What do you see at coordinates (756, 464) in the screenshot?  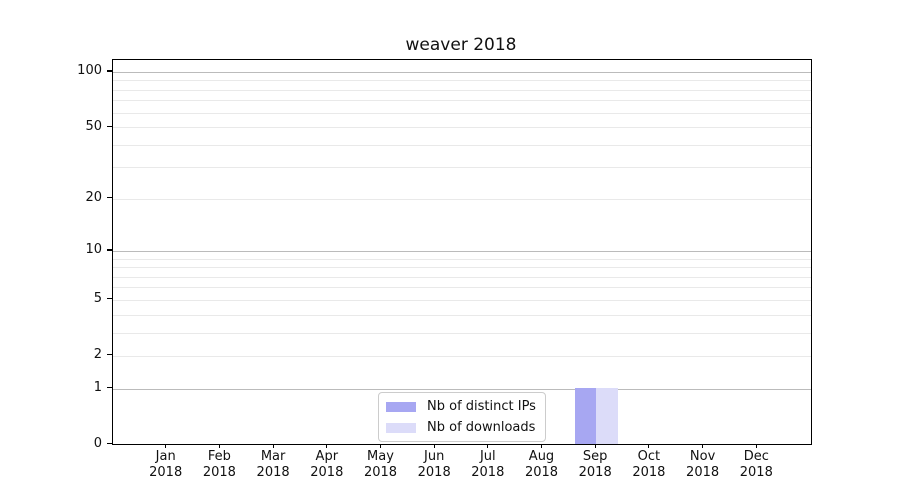 I see `x-tick-label: Dec 2018` at bounding box center [756, 464].